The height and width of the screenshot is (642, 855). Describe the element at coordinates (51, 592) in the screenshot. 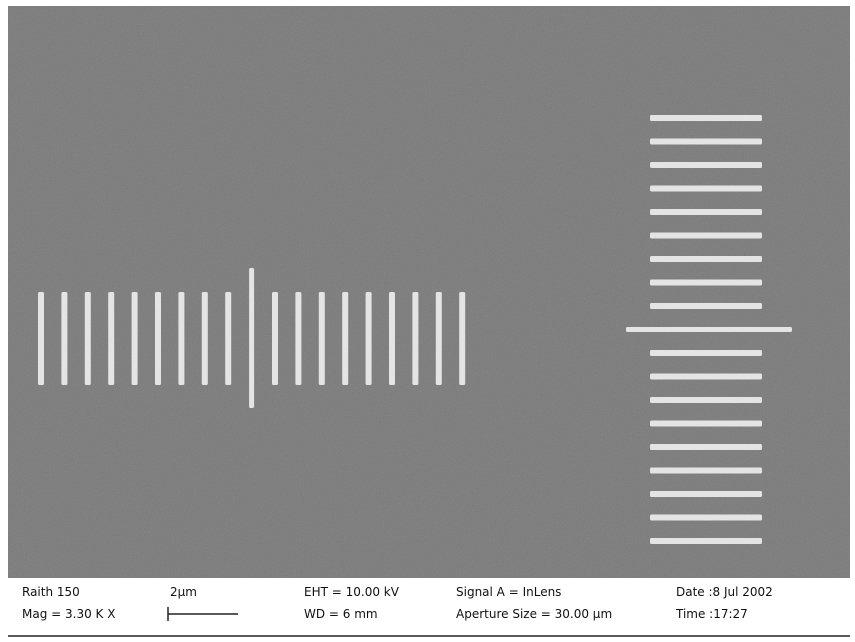

I see `instrument: Raith 150` at that location.